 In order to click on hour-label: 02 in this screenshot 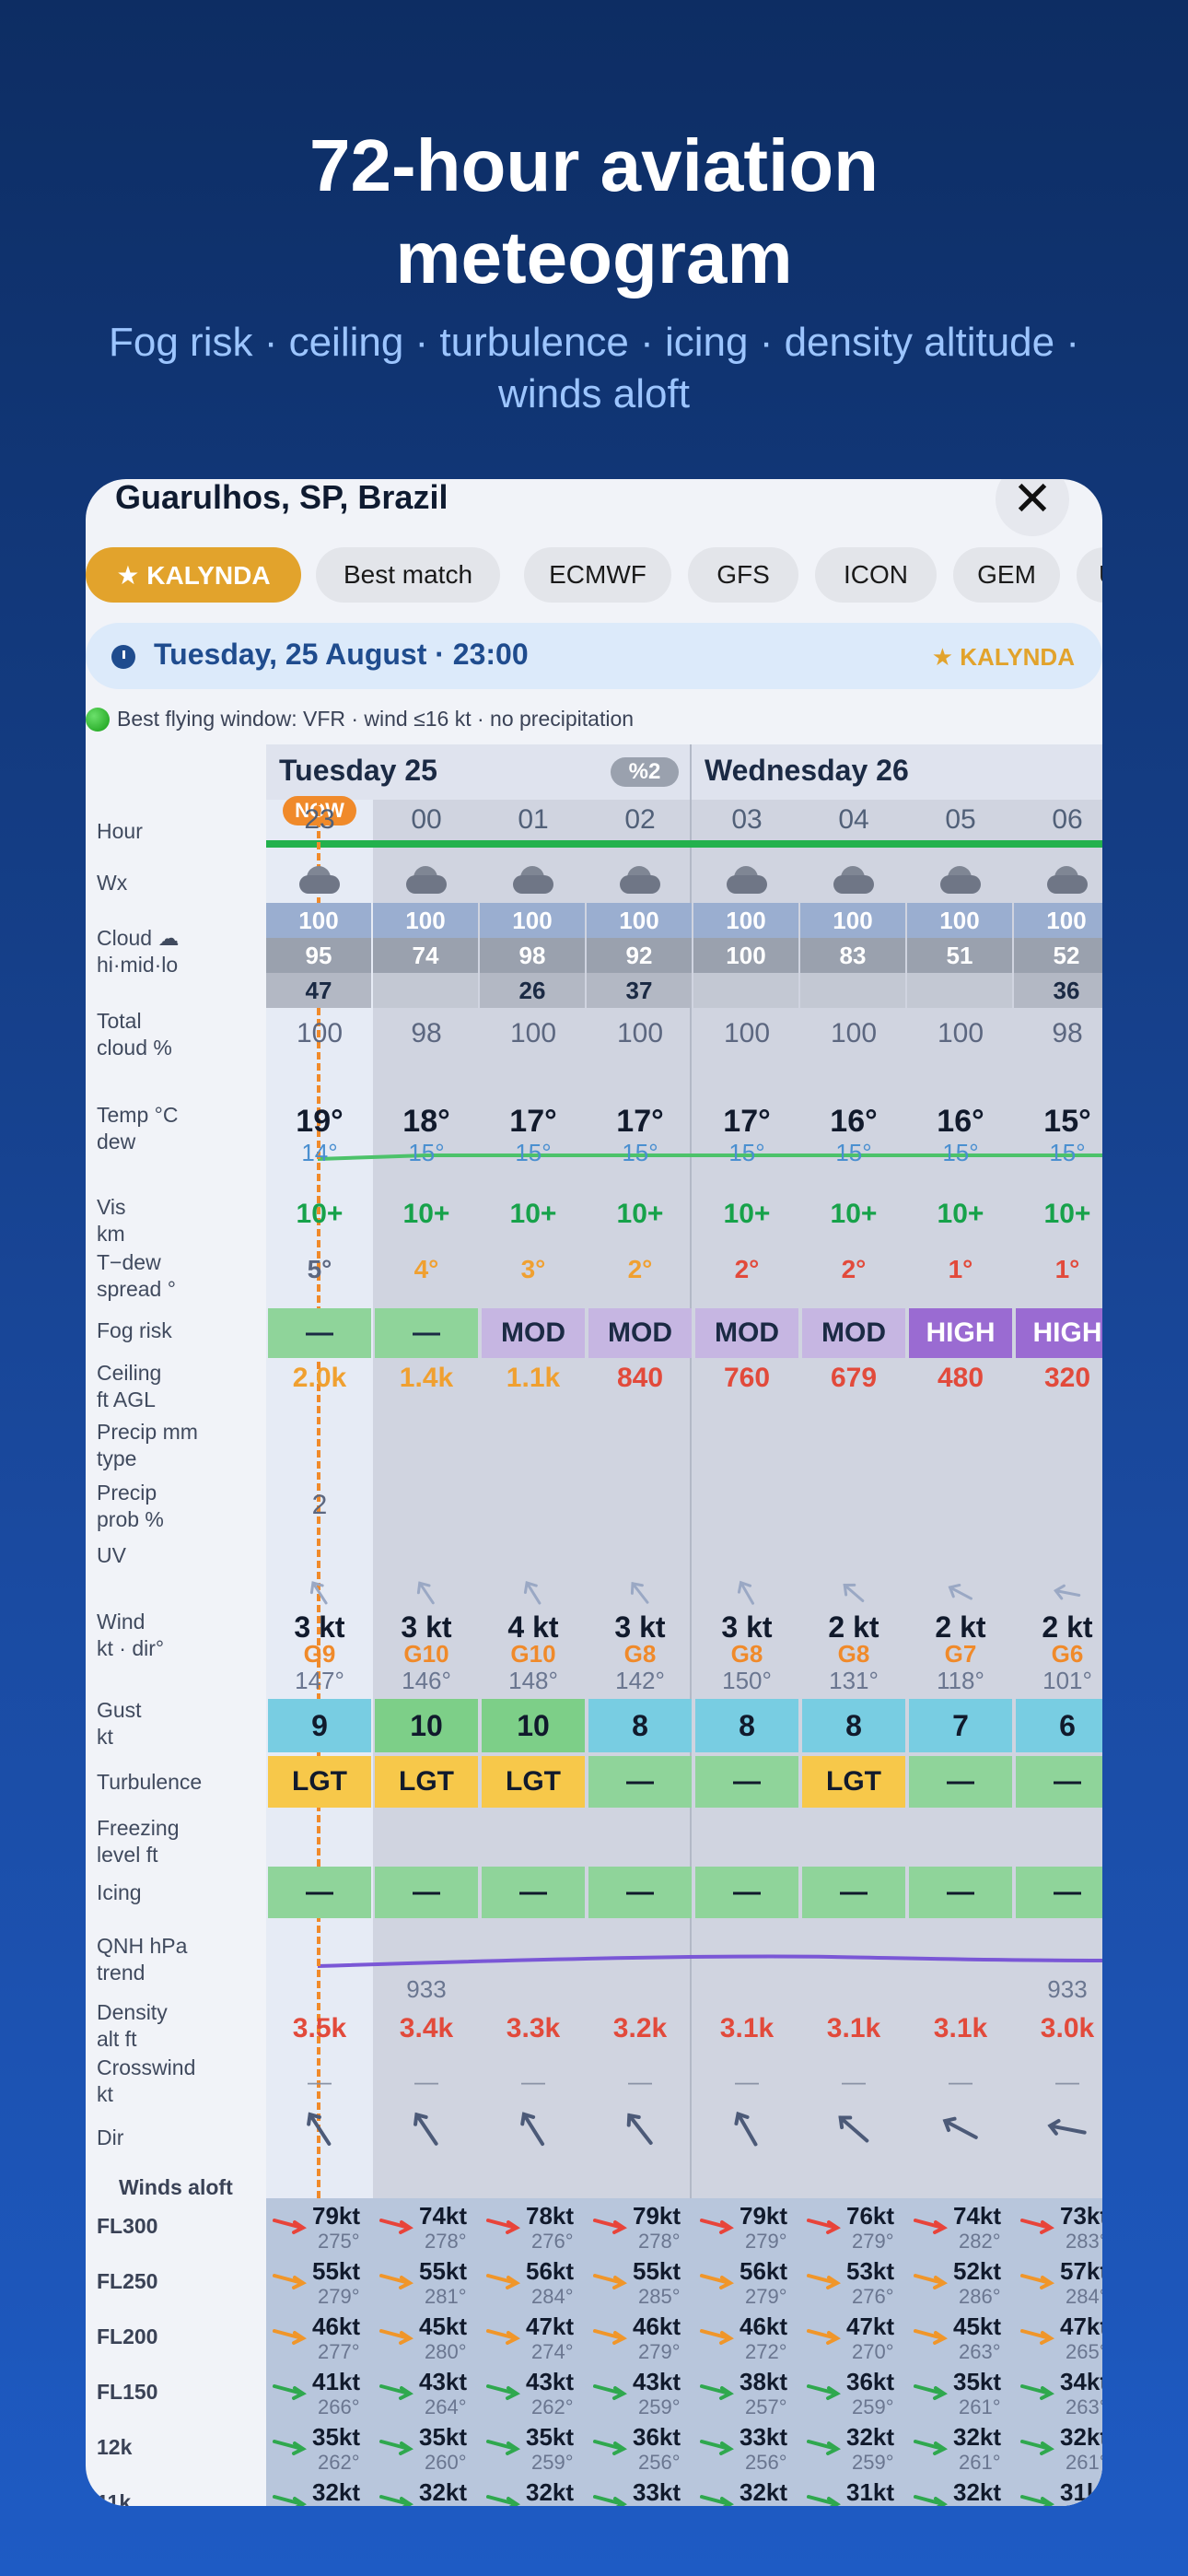, I will do `click(640, 819)`.